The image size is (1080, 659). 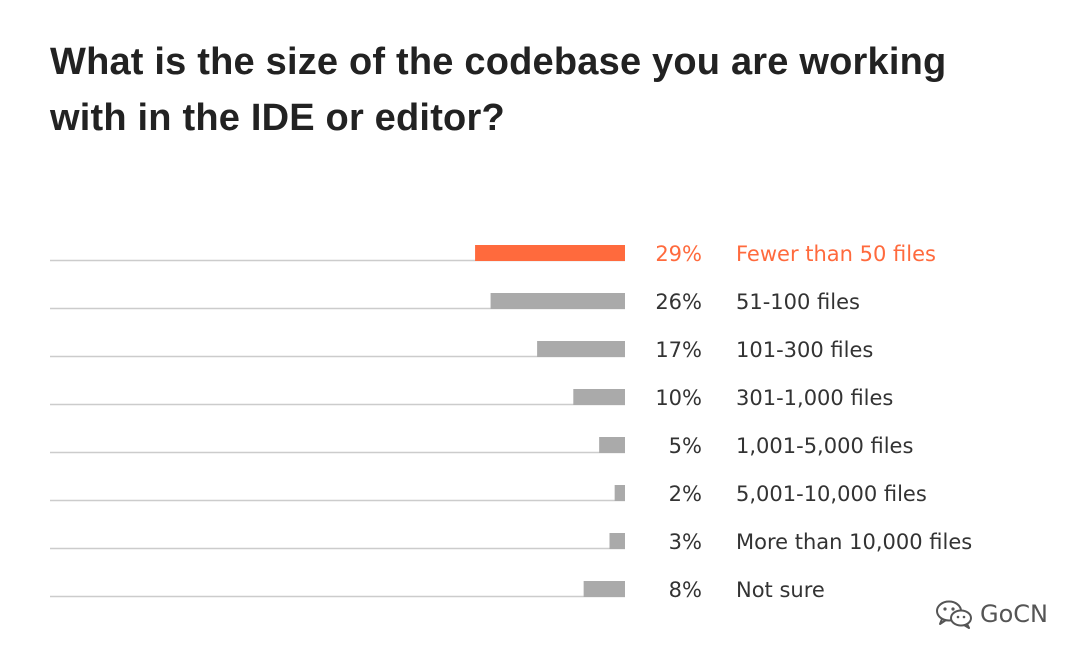 I want to click on category-label: 51-100 files, so click(x=798, y=302).